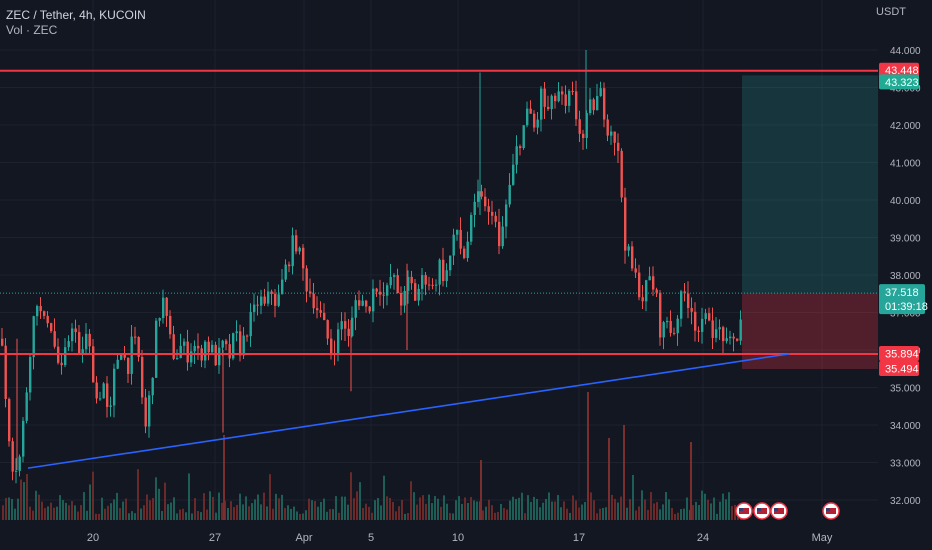  I want to click on volume-label: Vol · ZEC, so click(32, 30).